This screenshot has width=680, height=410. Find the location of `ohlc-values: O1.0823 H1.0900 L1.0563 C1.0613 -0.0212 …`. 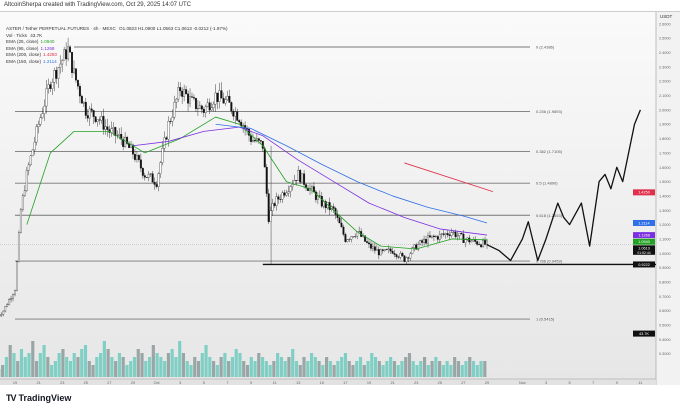

ohlc-values: O1.0823 H1.0900 L1.0563 C1.0613 -0.0212 … is located at coordinates (173, 28).